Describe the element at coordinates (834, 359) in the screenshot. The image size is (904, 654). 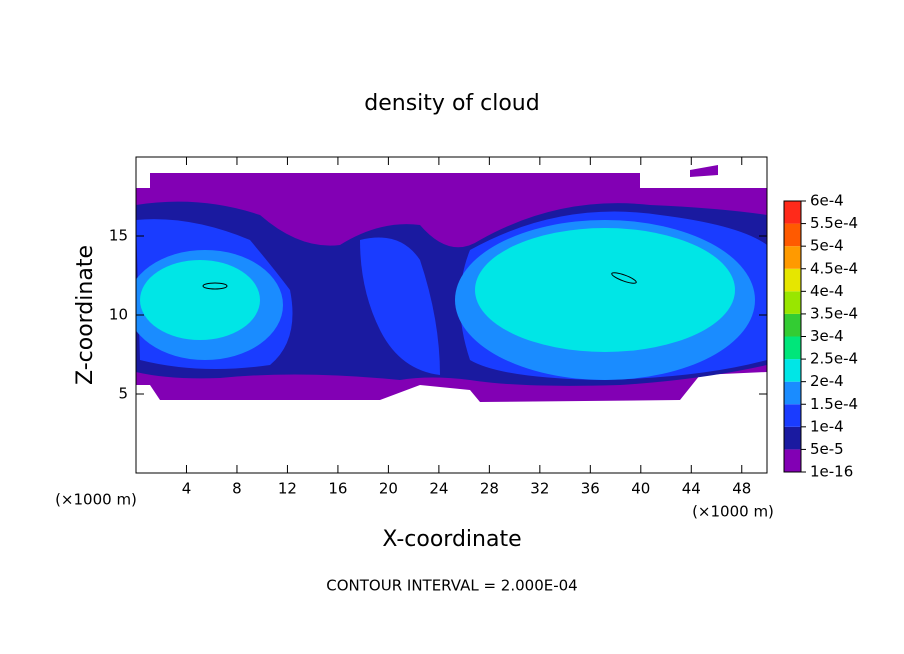
I see `colorbar-label: 2.5e-4` at that location.